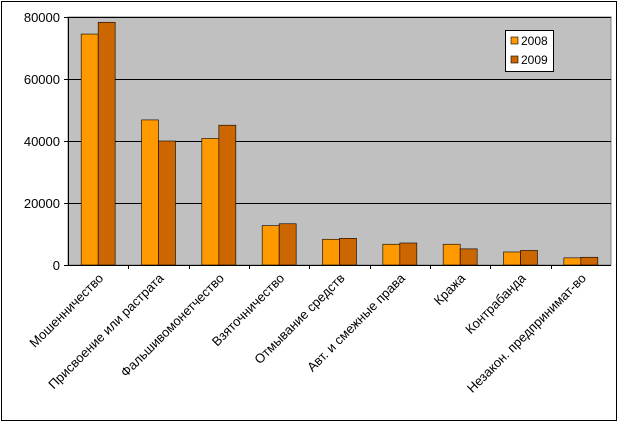 The image size is (620, 425). What do you see at coordinates (450, 289) in the screenshot?
I see `category-label: Кража` at bounding box center [450, 289].